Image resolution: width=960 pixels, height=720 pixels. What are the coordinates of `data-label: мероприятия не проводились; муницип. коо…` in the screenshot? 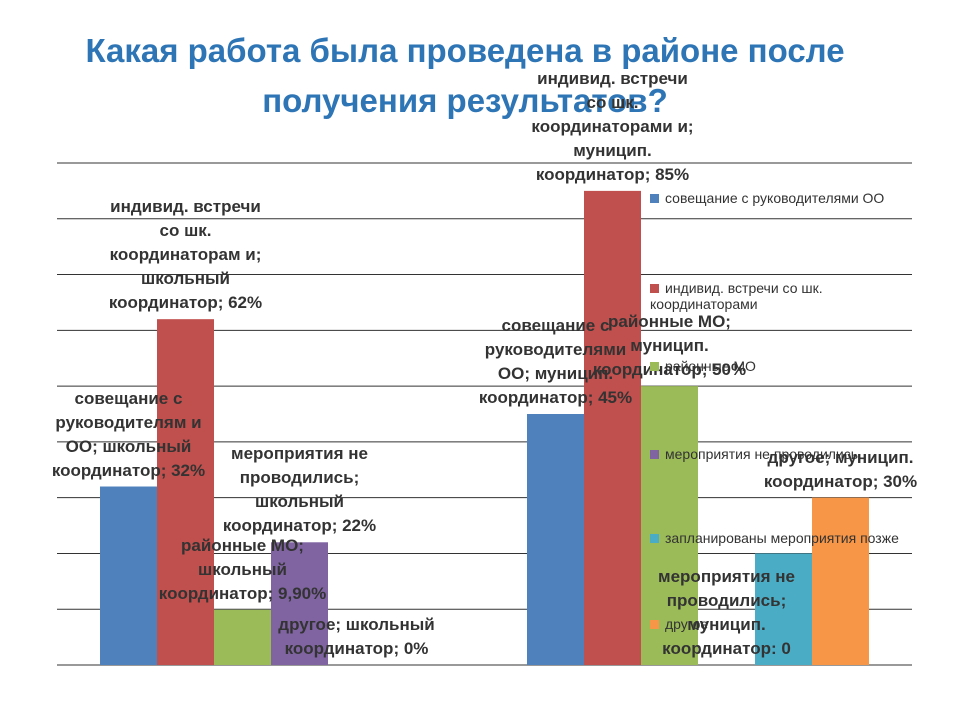 It's located at (726, 612).